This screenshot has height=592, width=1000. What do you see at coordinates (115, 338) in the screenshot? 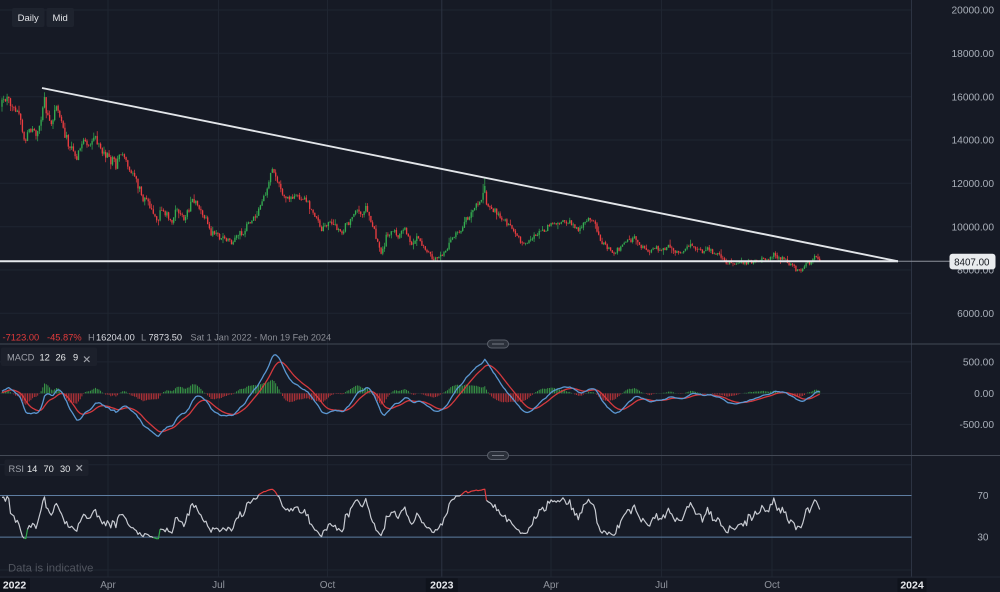
I see `svg-text: 16204.00` at bounding box center [115, 338].